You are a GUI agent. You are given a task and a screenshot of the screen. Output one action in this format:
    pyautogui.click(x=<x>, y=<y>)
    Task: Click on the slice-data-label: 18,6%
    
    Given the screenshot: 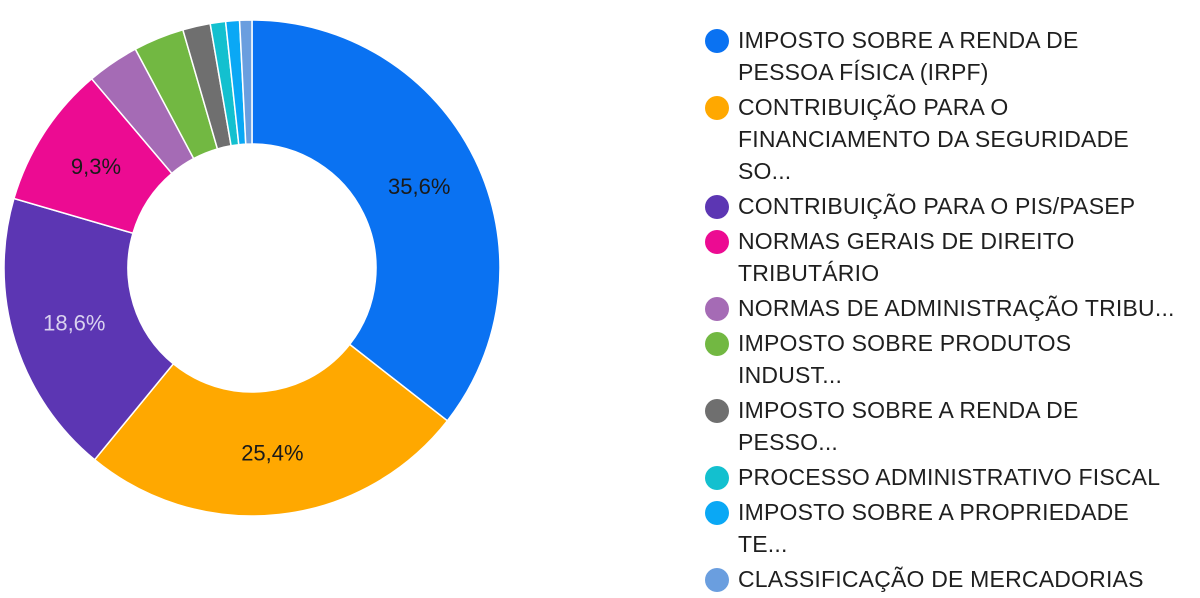 What is the action you would take?
    pyautogui.click(x=74, y=322)
    